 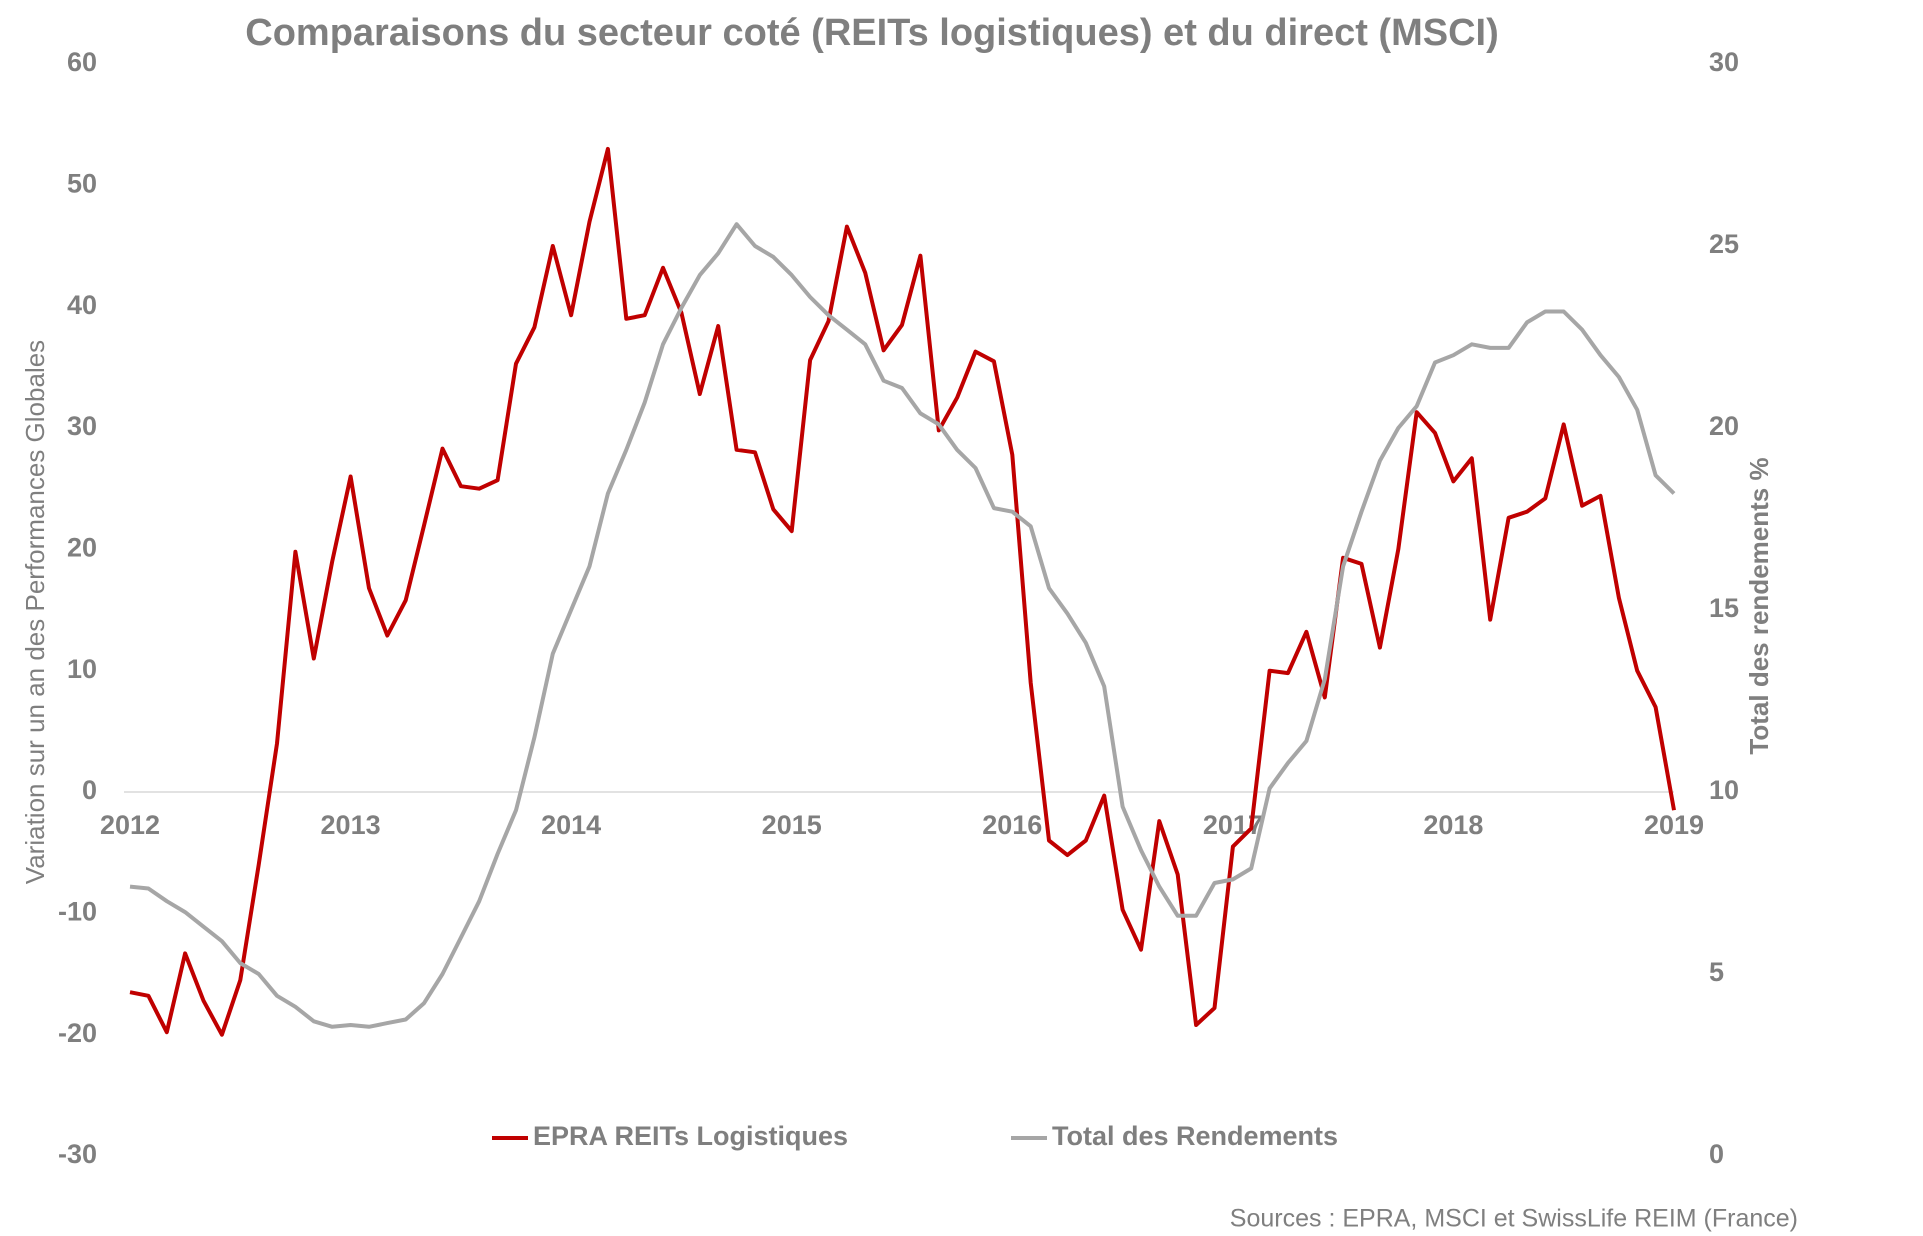 What do you see at coordinates (1759, 605) in the screenshot?
I see `y2-axis-label: Total des rendements %` at bounding box center [1759, 605].